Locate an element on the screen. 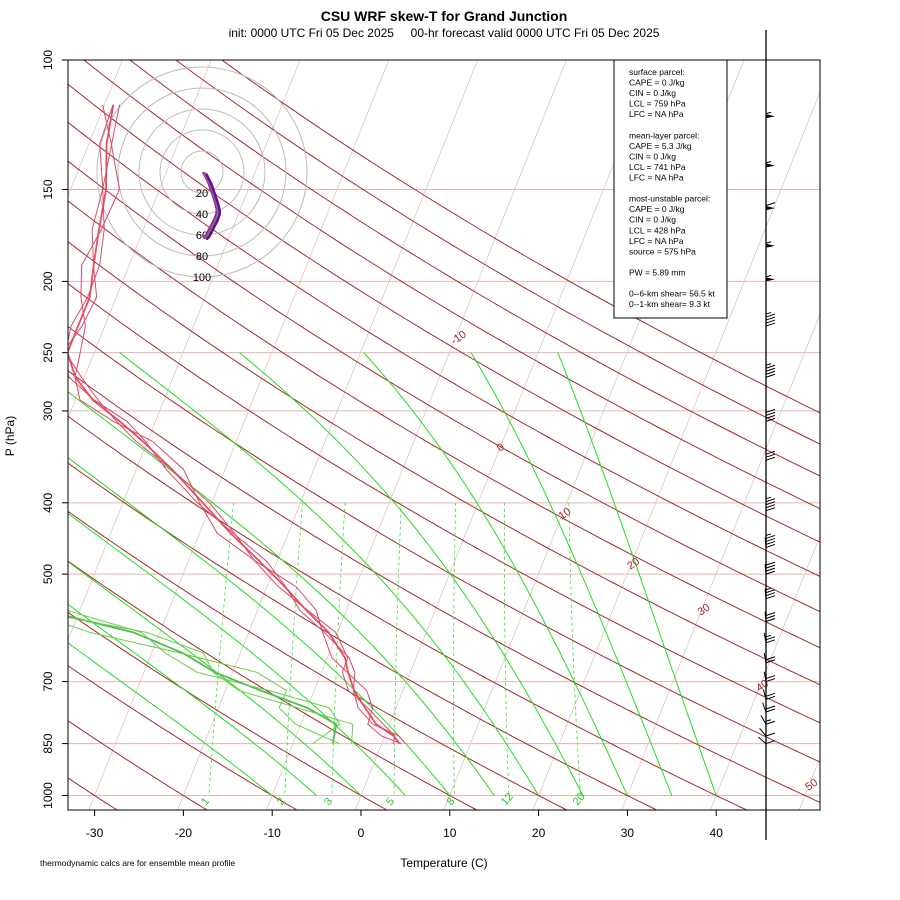 The width and height of the screenshot is (900, 900). info-box-line: LCL = 741 hPa is located at coordinates (657, 167).